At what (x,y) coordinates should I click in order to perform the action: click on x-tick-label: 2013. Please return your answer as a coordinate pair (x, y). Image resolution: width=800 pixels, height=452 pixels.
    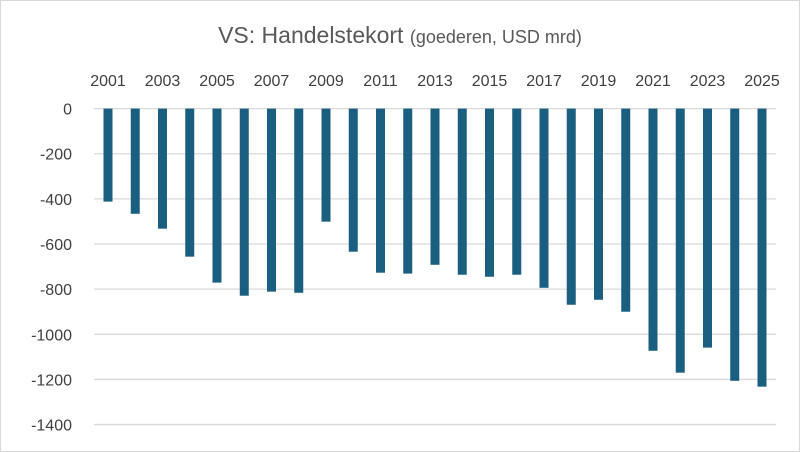
    Looking at the image, I should click on (435, 81).